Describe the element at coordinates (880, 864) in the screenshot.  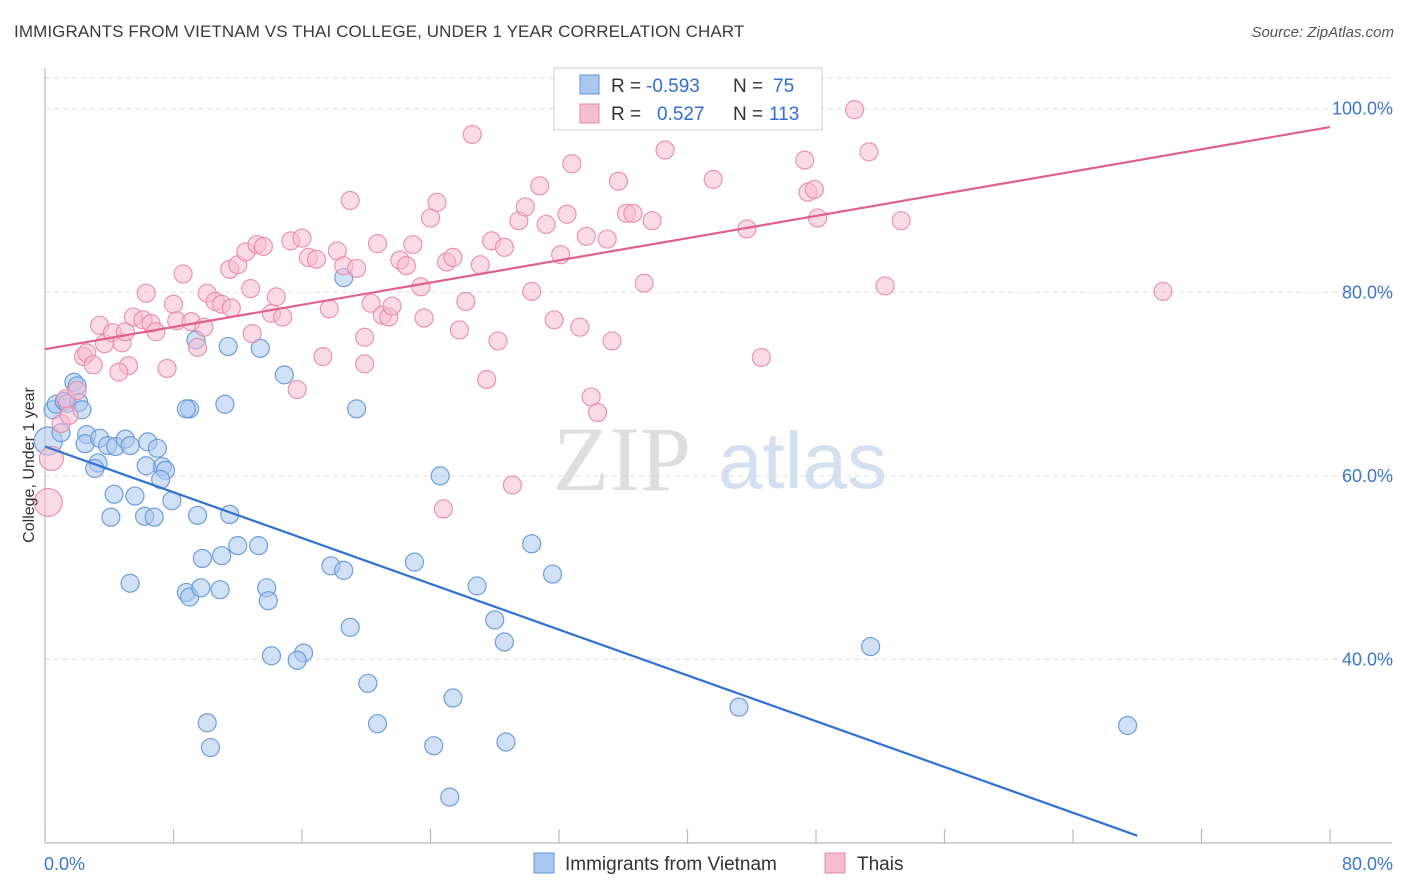
I see `bottom-legend-label-thais: Thais` at that location.